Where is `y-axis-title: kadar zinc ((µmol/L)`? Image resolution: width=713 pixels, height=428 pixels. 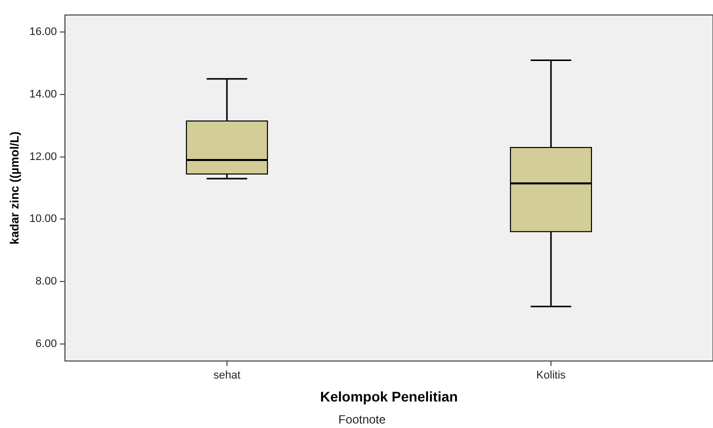
y-axis-title: kadar zinc ((µmol/L) is located at coordinates (15, 188).